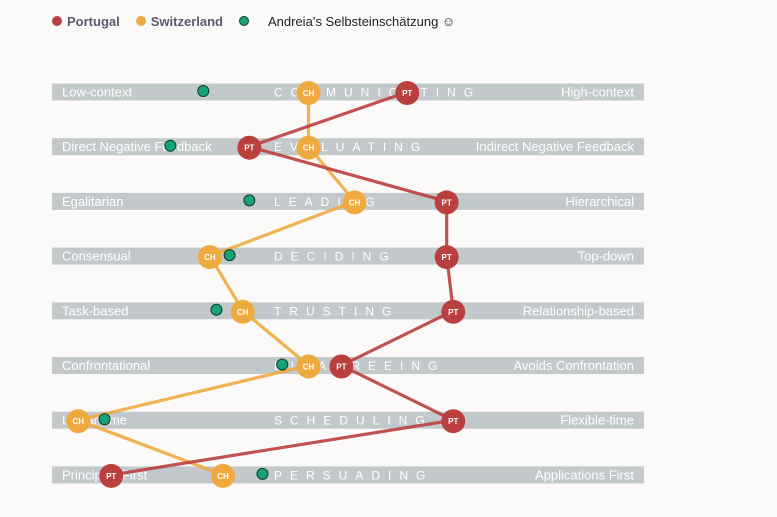 This screenshot has width=777, height=517. What do you see at coordinates (243, 21) in the screenshot?
I see `self-assessment-circle-icon` at bounding box center [243, 21].